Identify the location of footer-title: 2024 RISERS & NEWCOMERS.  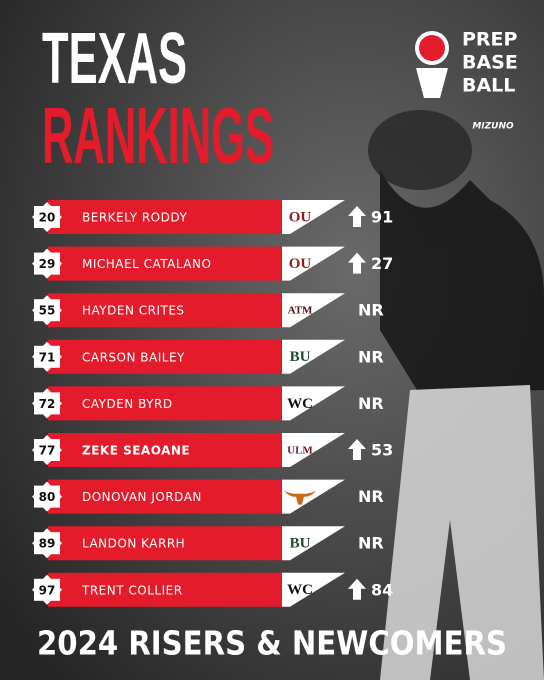
(272, 643).